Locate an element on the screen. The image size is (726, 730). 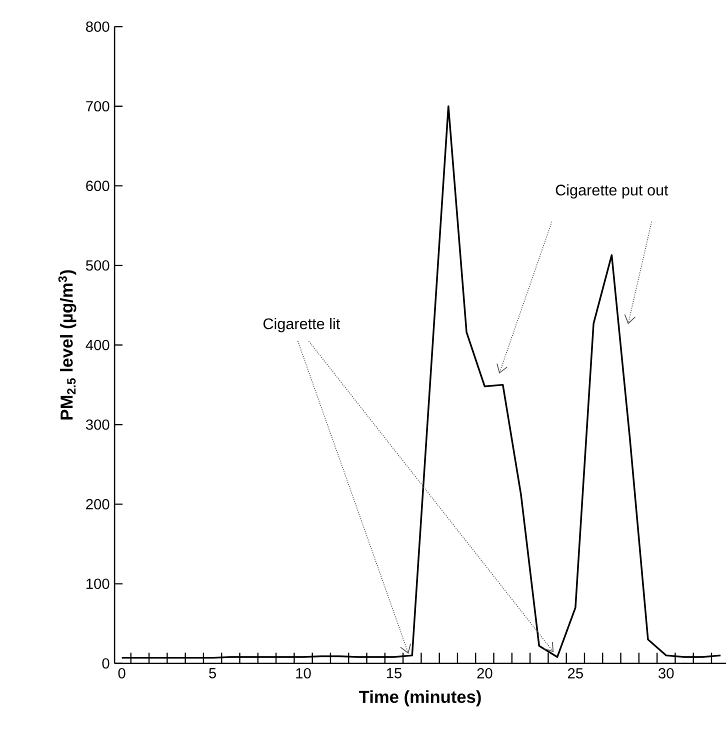
x-tick-label: 20 is located at coordinates (484, 673).